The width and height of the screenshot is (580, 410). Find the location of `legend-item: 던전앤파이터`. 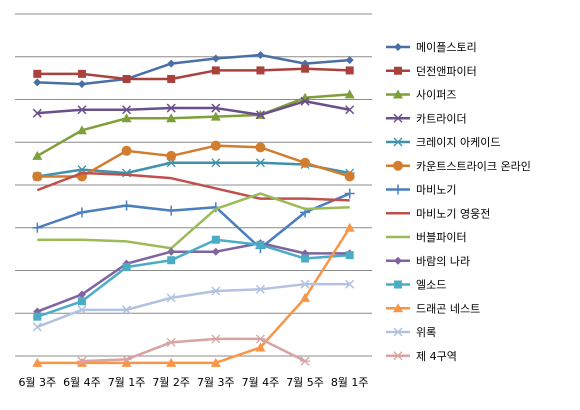

legend-item: 던전앤파이터 is located at coordinates (431, 71).